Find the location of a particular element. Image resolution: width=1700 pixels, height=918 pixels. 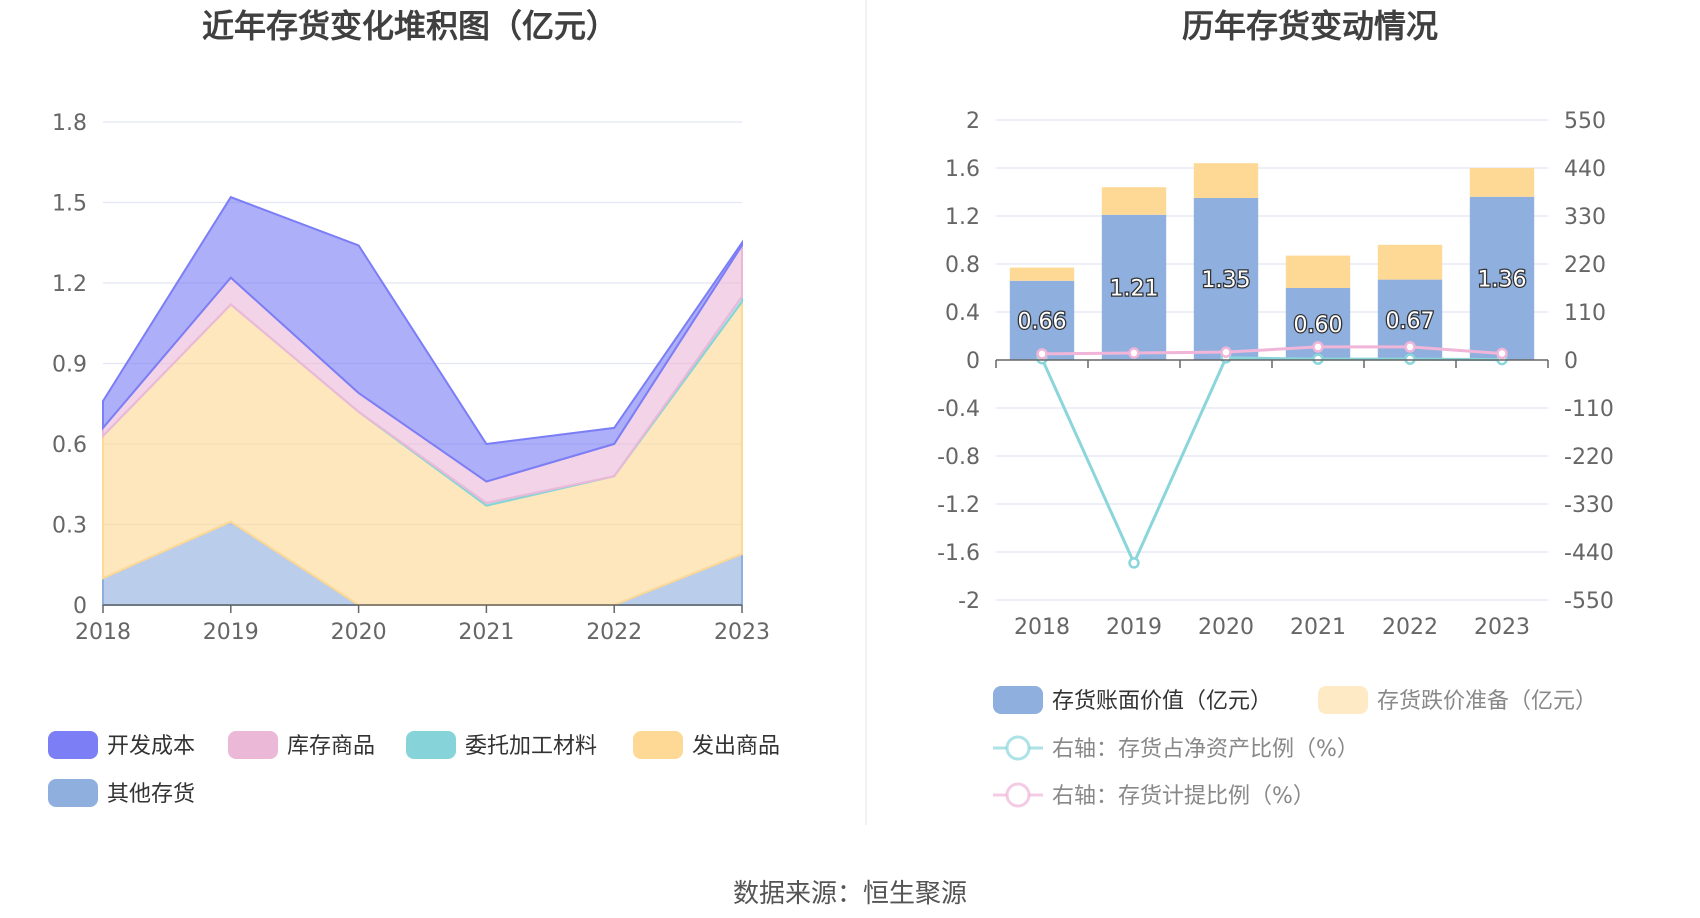

legend-label-发出商品: 发出商品 is located at coordinates (736, 746).